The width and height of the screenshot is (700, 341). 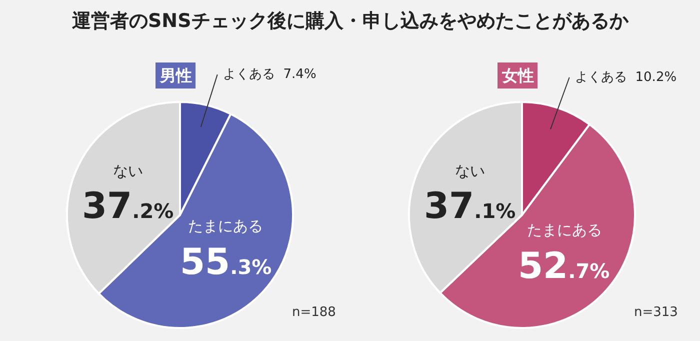 I want to click on chart-subtitle: 男性, so click(x=175, y=75).